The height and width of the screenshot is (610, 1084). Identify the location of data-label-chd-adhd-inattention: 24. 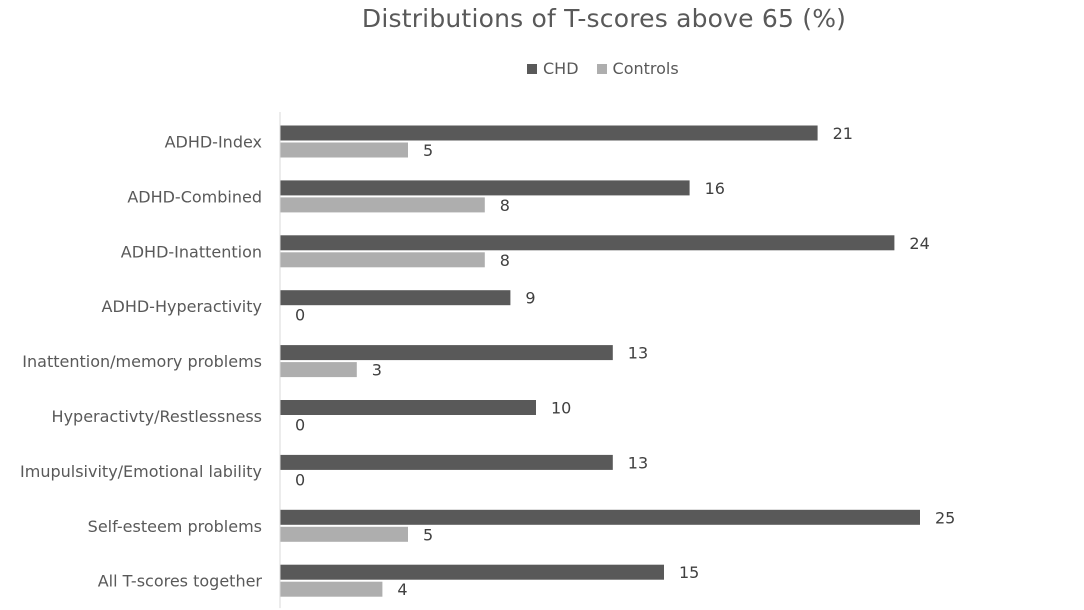
(919, 243).